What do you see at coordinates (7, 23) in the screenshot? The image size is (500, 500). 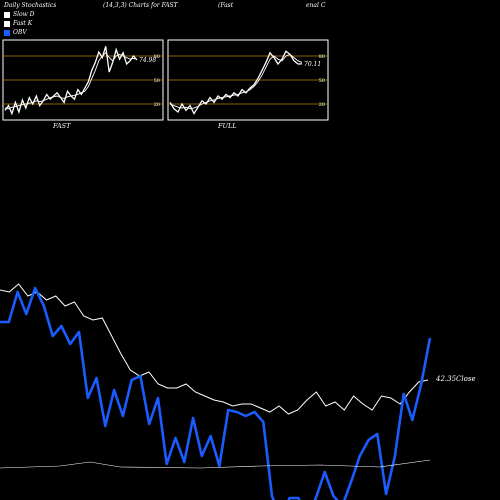 I see `legend-swatch-fast-k` at bounding box center [7, 23].